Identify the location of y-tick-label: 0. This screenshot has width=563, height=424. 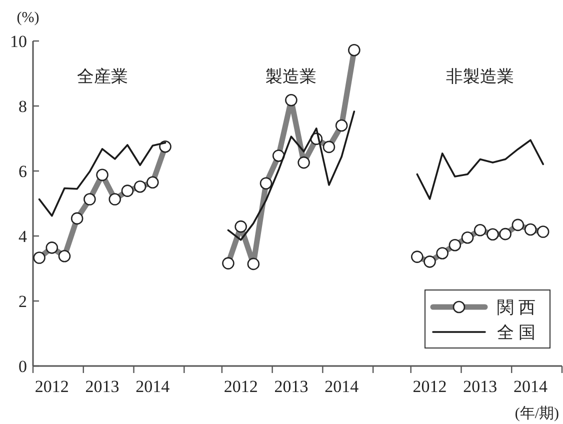
(22, 366).